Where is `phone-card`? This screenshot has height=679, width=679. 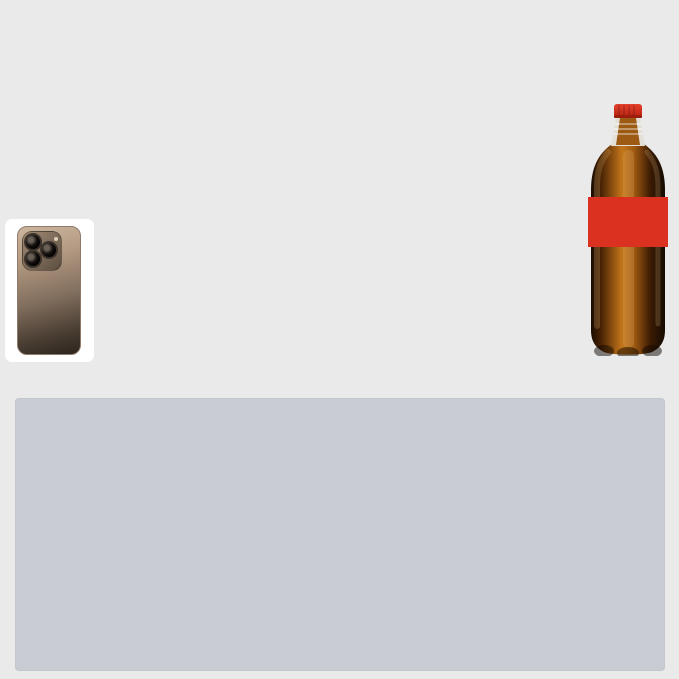
phone-card is located at coordinates (49, 290).